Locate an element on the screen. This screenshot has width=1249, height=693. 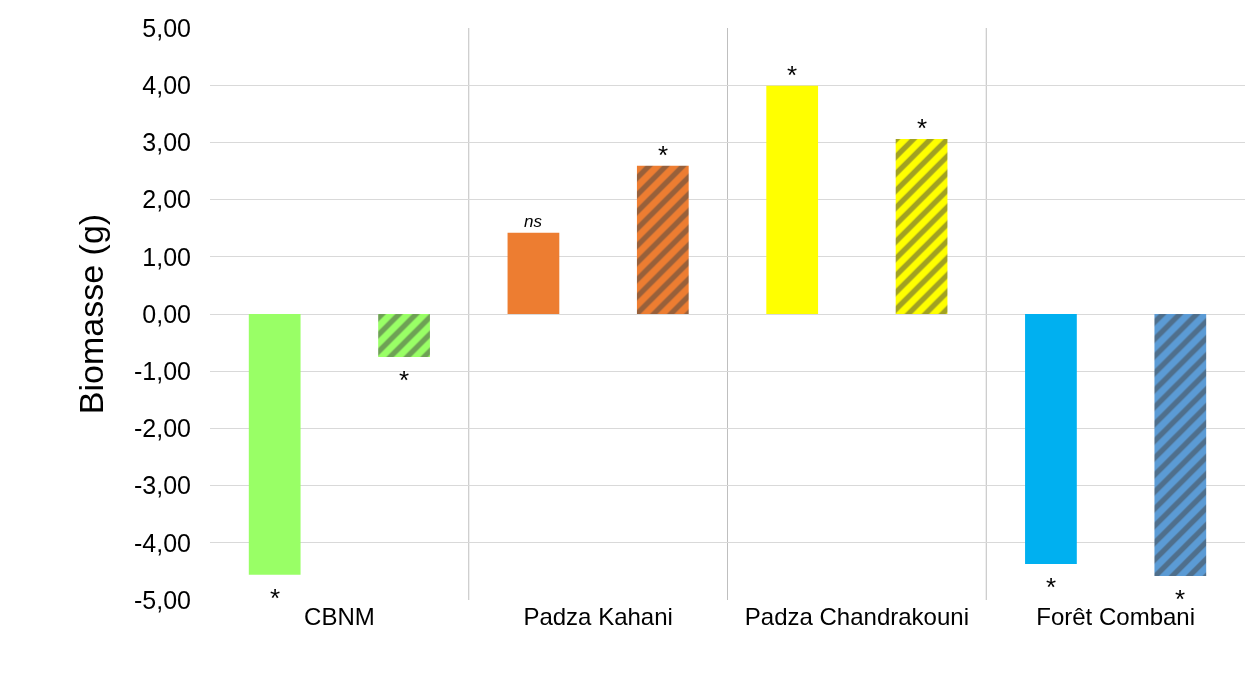
y-tick-label: 4,00 is located at coordinates (166, 84).